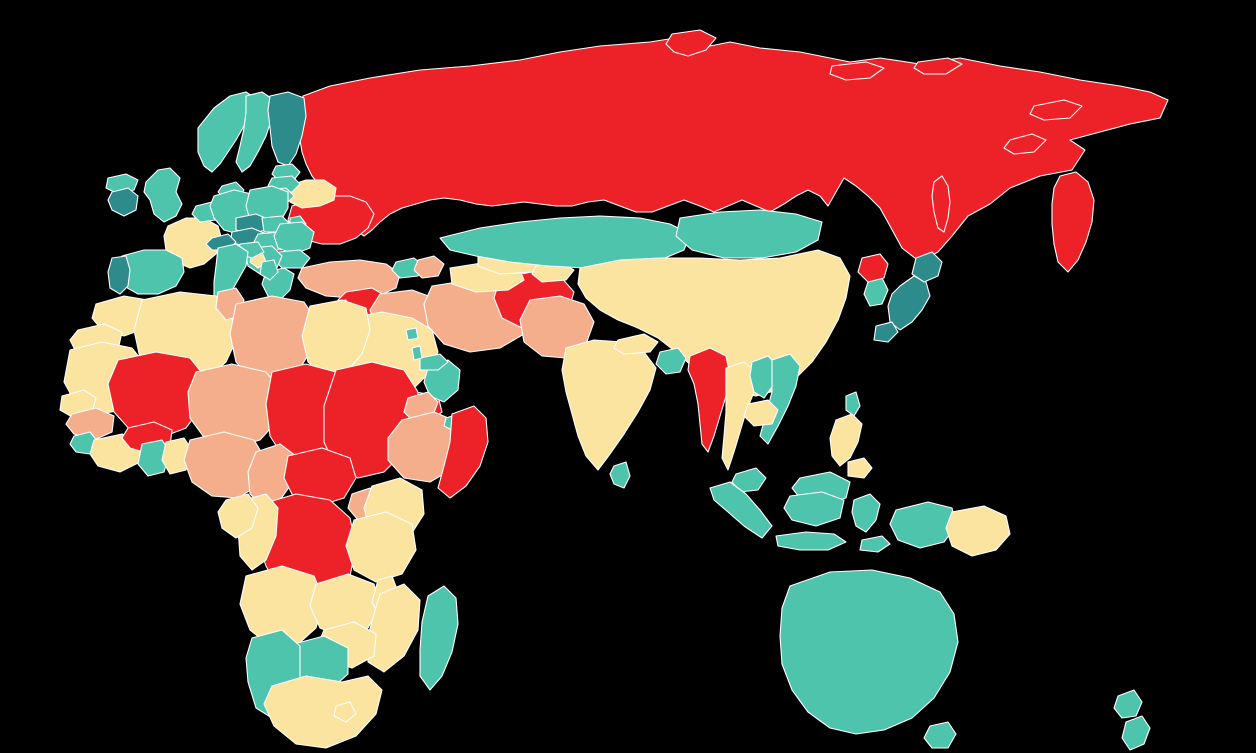 This screenshot has width=1256, height=753. Describe the element at coordinates (691, 43) in the screenshot. I see `region-russia-novaya-zemlya` at that location.